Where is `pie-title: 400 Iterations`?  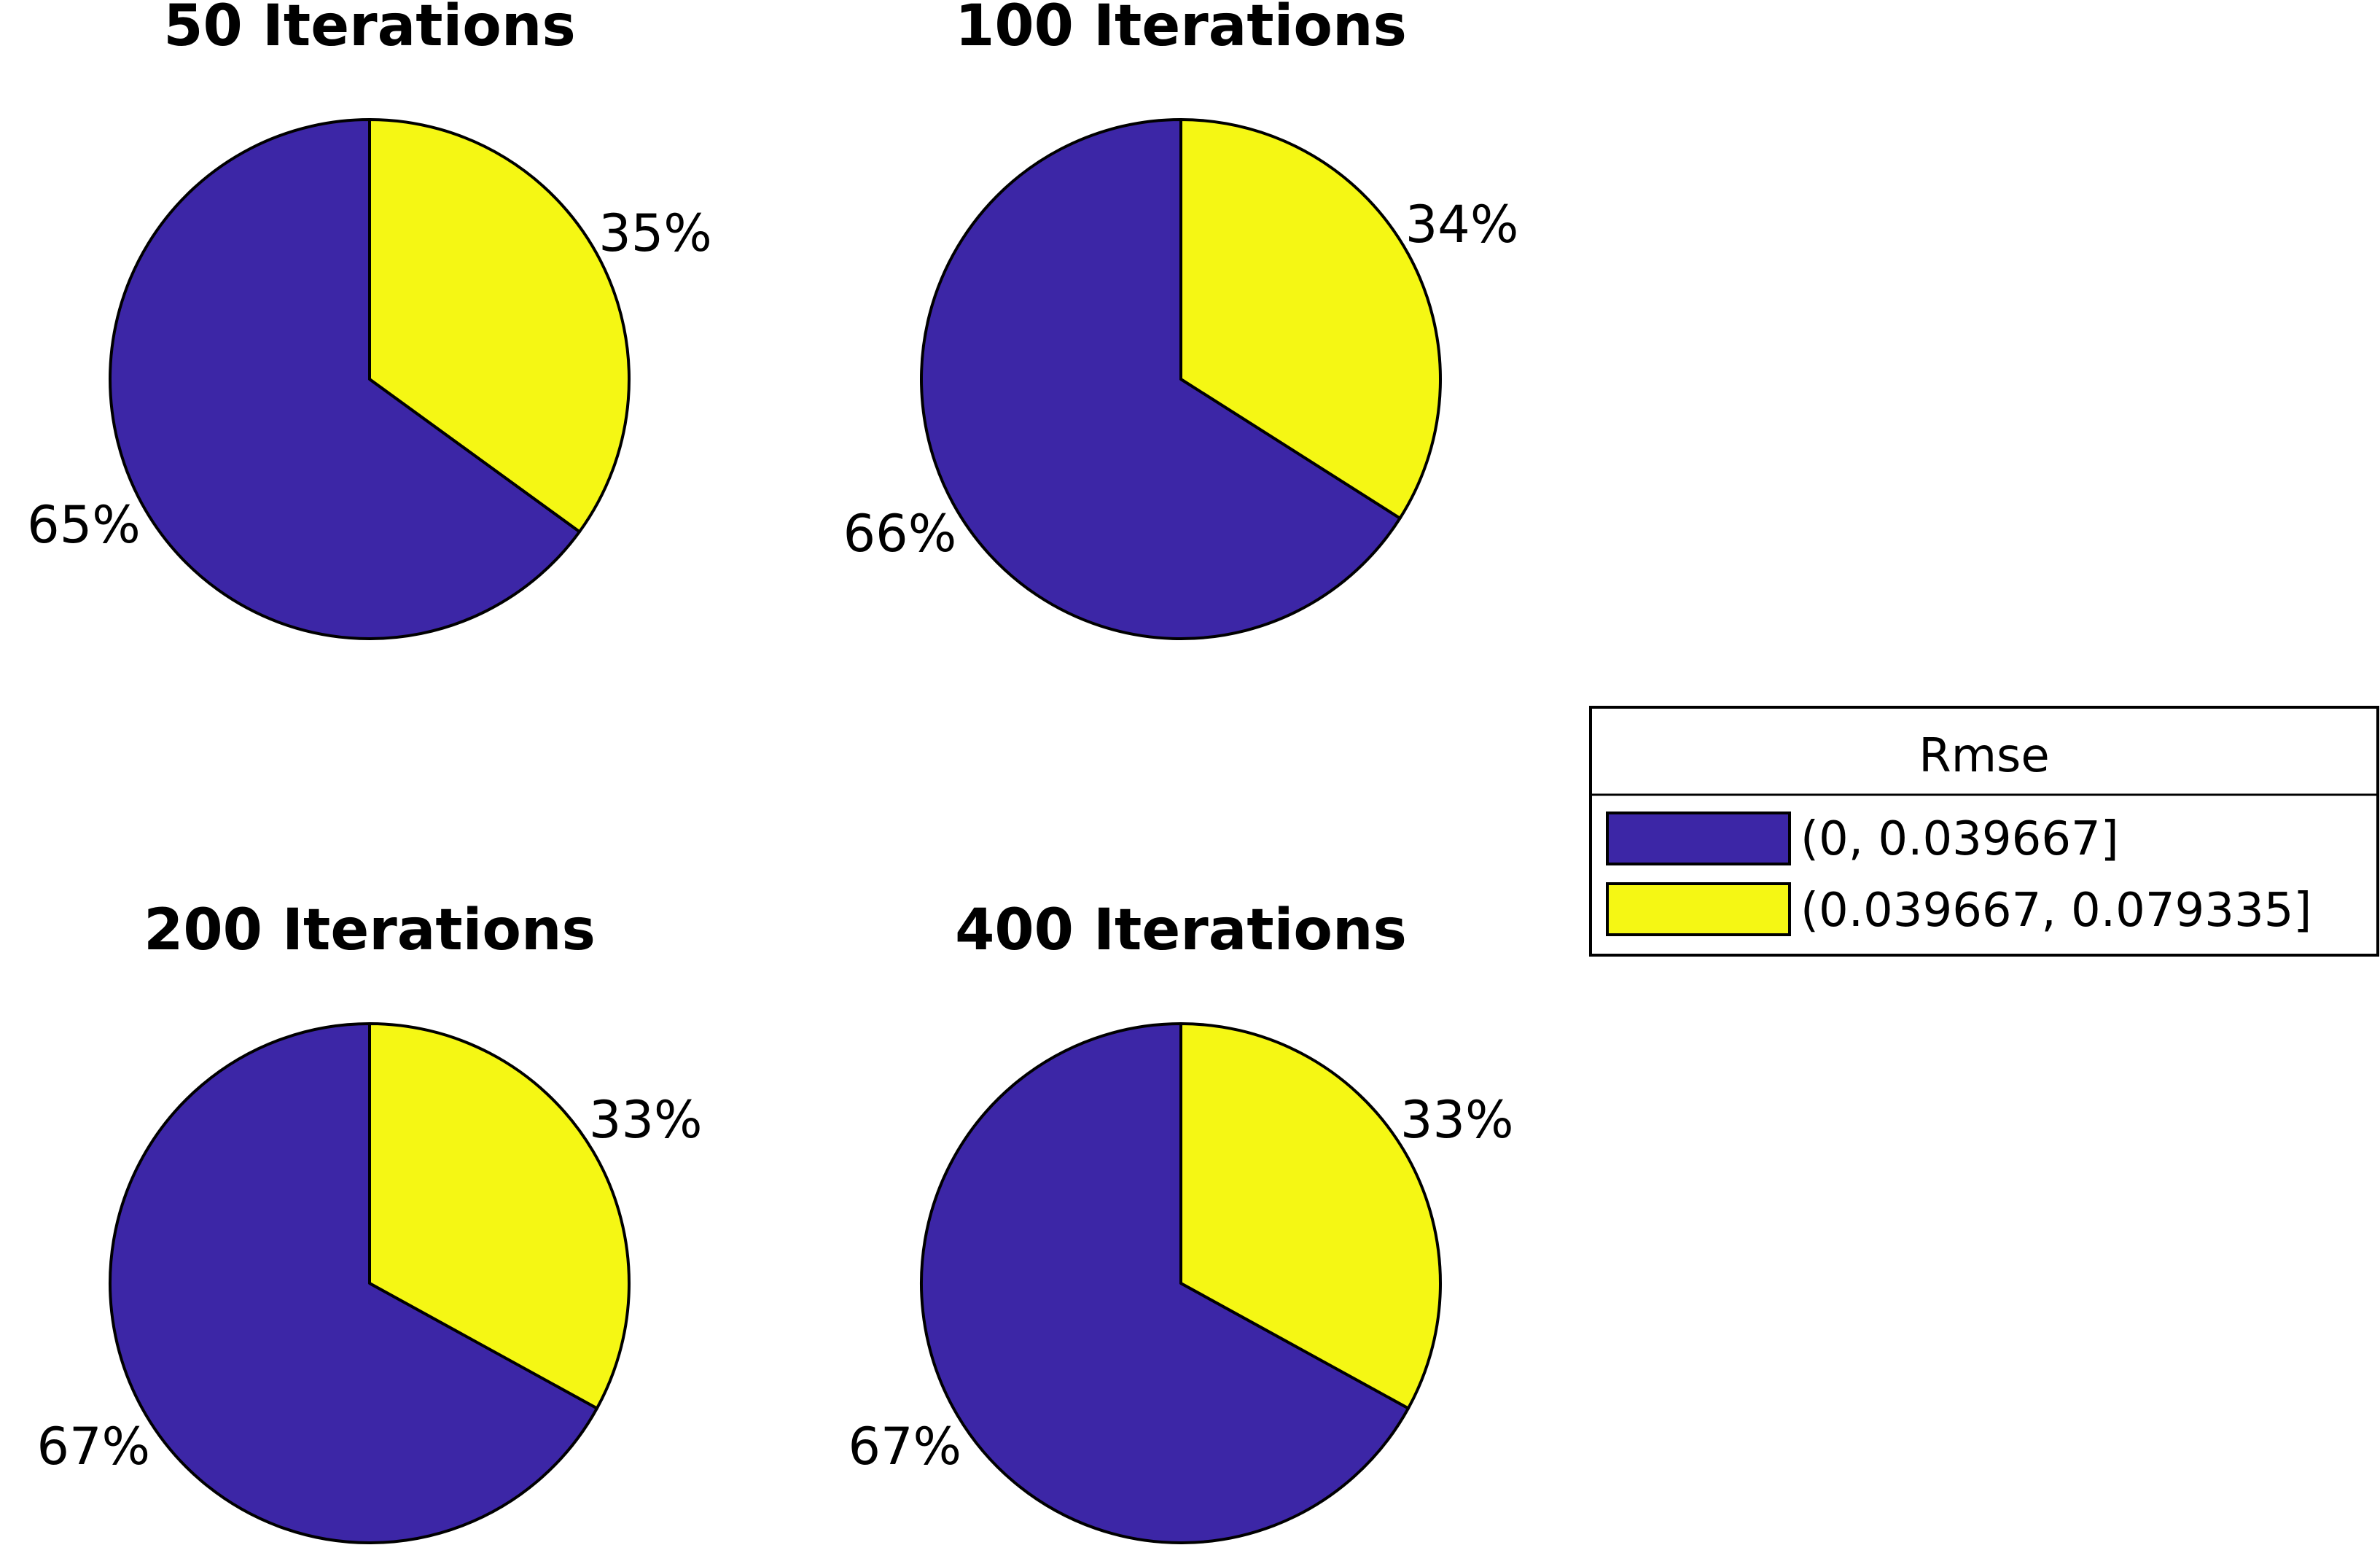
pie-title: 400 Iterations is located at coordinates (1181, 930).